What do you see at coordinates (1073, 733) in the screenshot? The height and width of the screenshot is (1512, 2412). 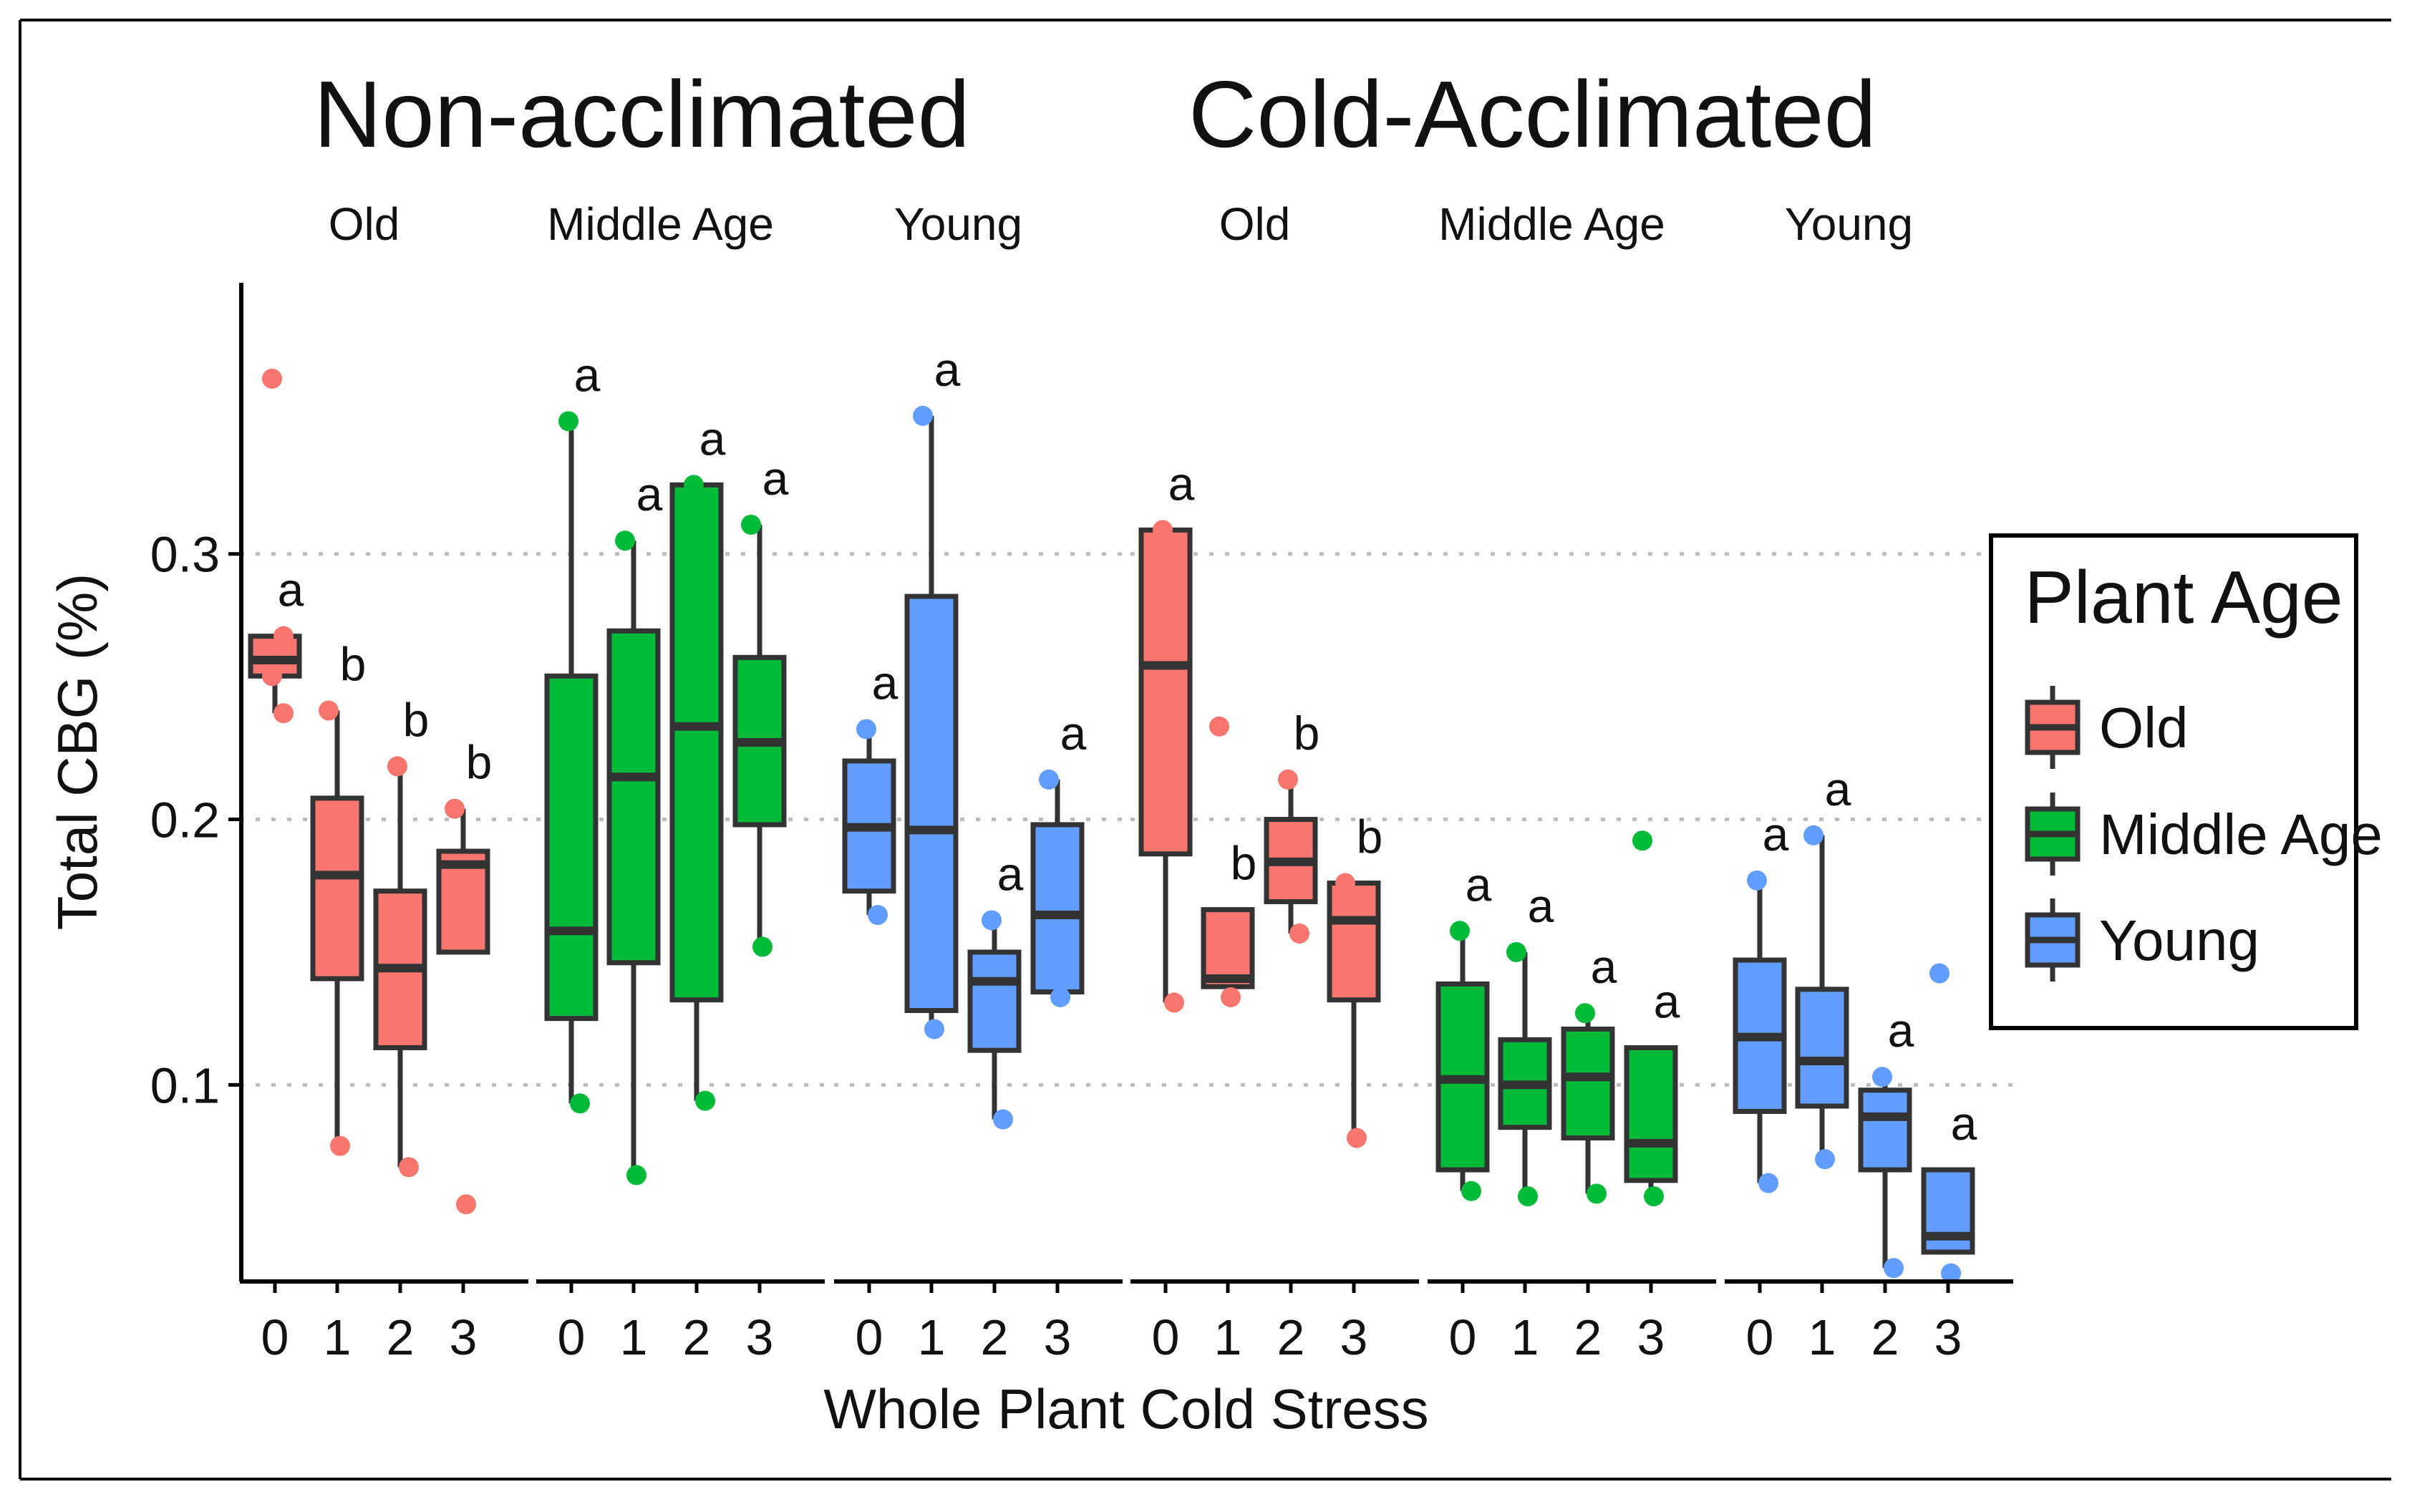 I see `sig-letter-g0p2-b3: a` at bounding box center [1073, 733].